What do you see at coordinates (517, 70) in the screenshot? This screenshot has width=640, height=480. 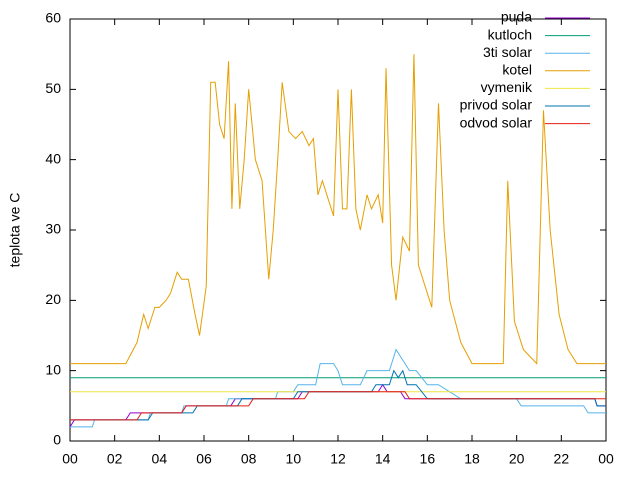 I see `legend-label: kotel` at bounding box center [517, 70].